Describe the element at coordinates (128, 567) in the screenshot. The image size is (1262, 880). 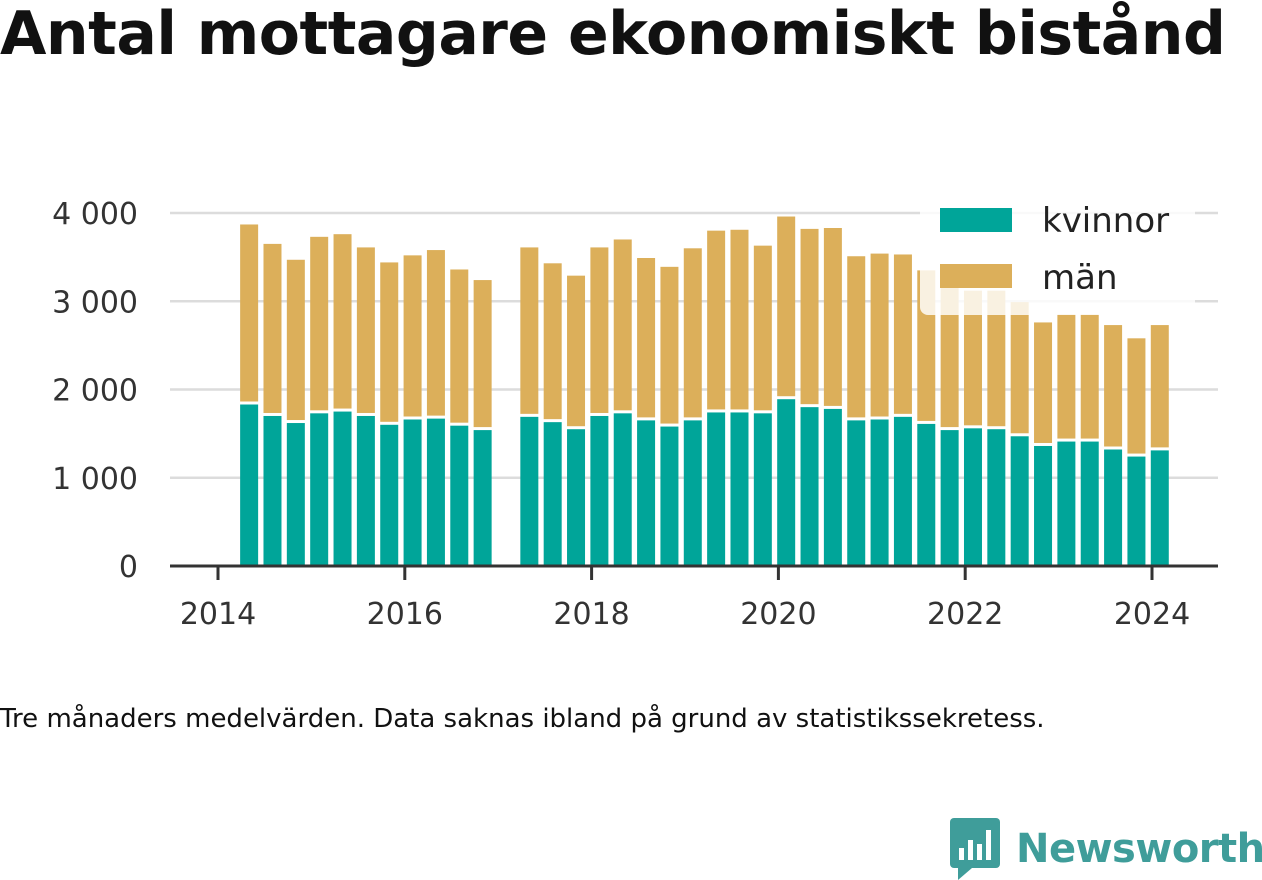
I see `y-tick-label: 0` at that location.